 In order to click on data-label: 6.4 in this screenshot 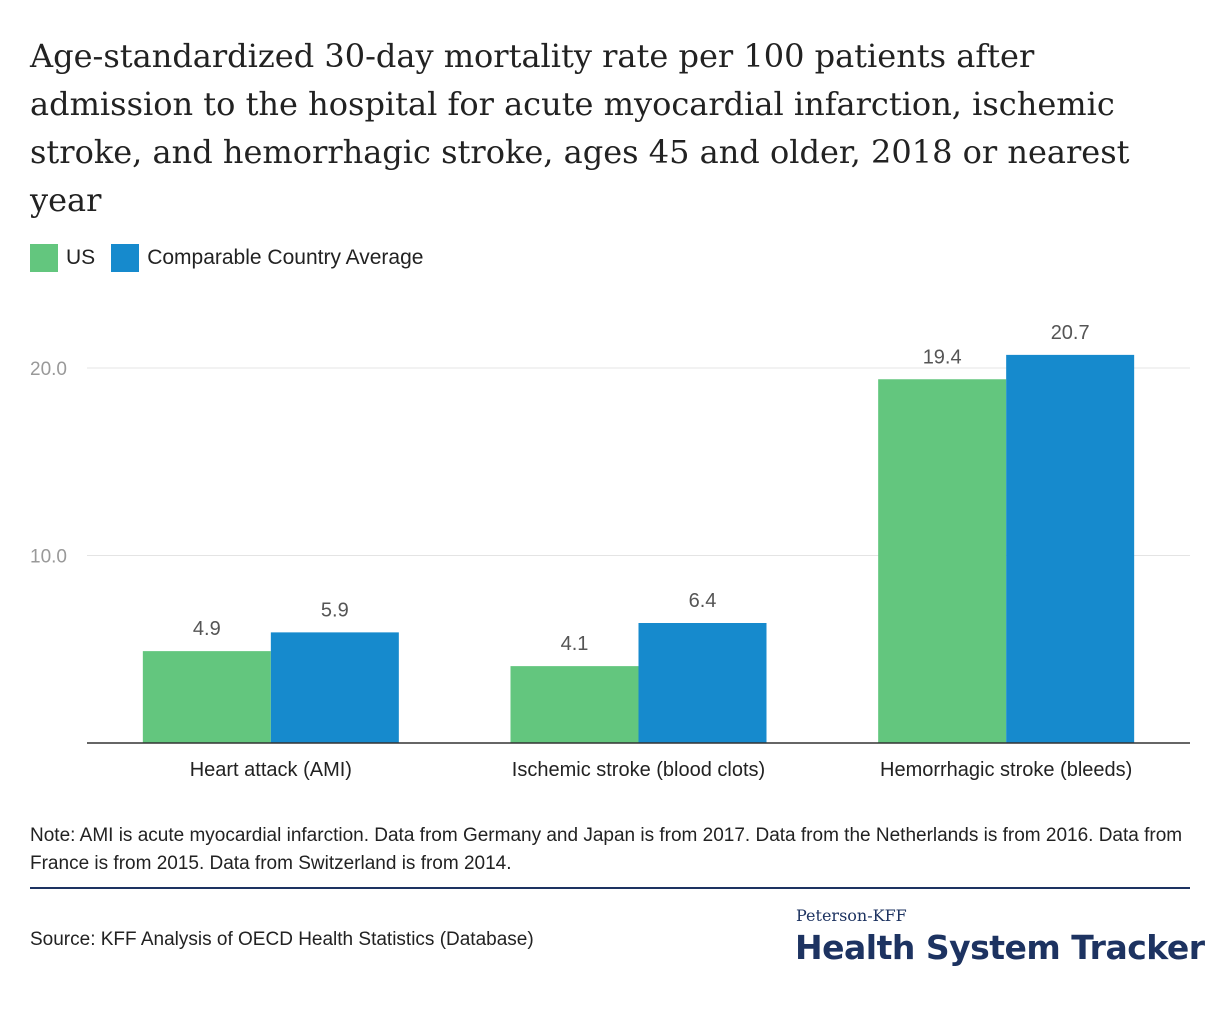, I will do `click(703, 601)`.